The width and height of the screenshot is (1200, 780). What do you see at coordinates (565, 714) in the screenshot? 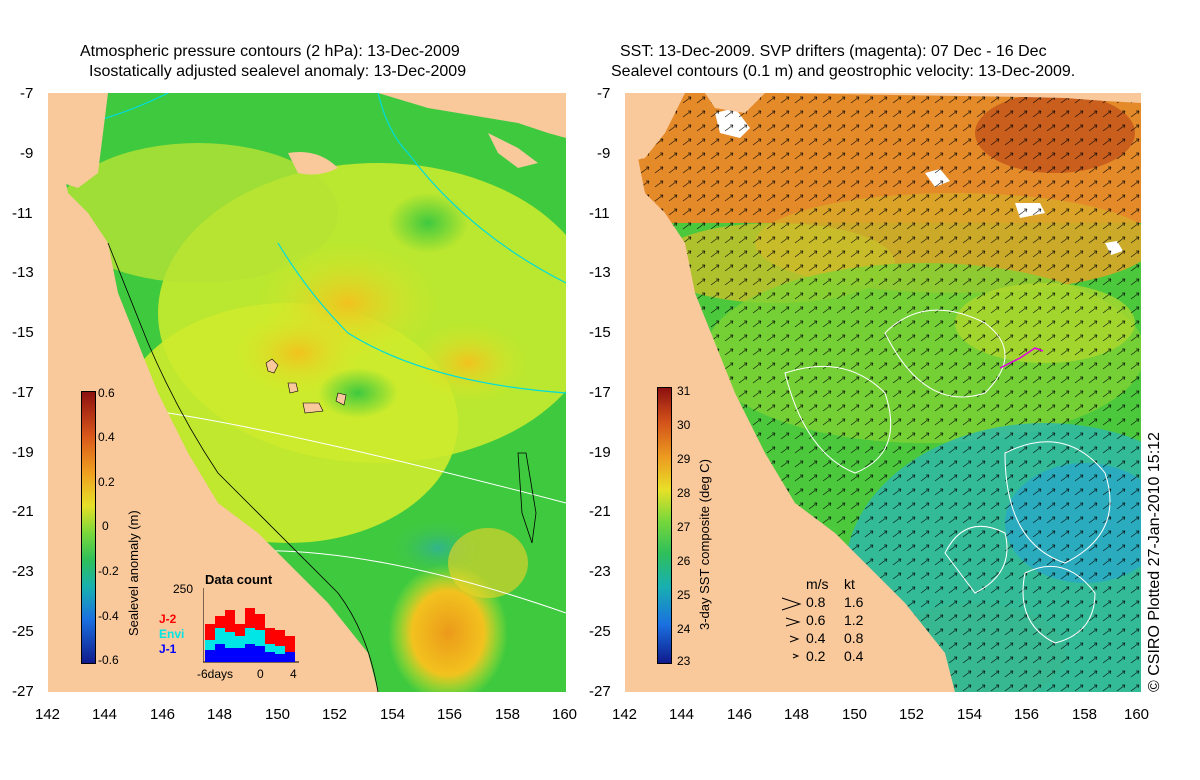
I see `left-lon-tick-9: 160` at bounding box center [565, 714].